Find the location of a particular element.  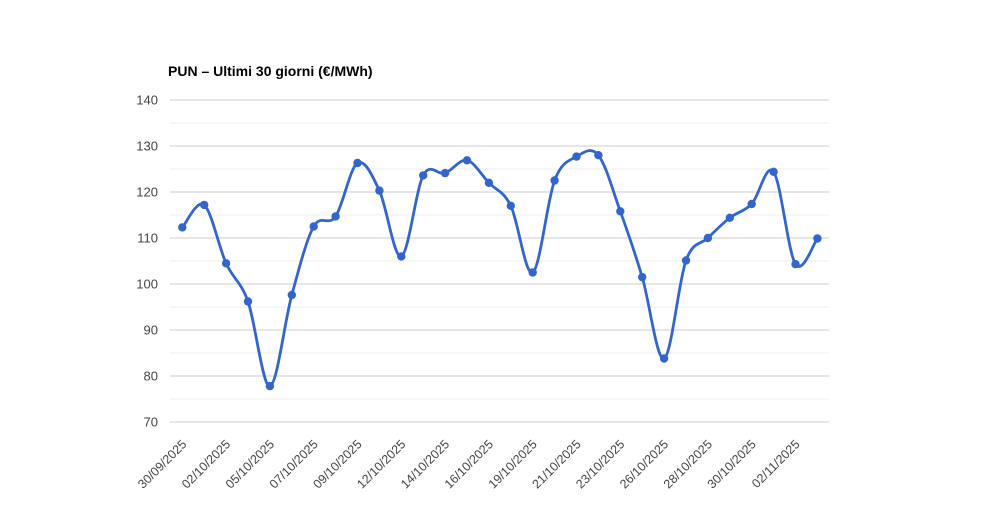

y-tick-label: 130 is located at coordinates (147, 146).